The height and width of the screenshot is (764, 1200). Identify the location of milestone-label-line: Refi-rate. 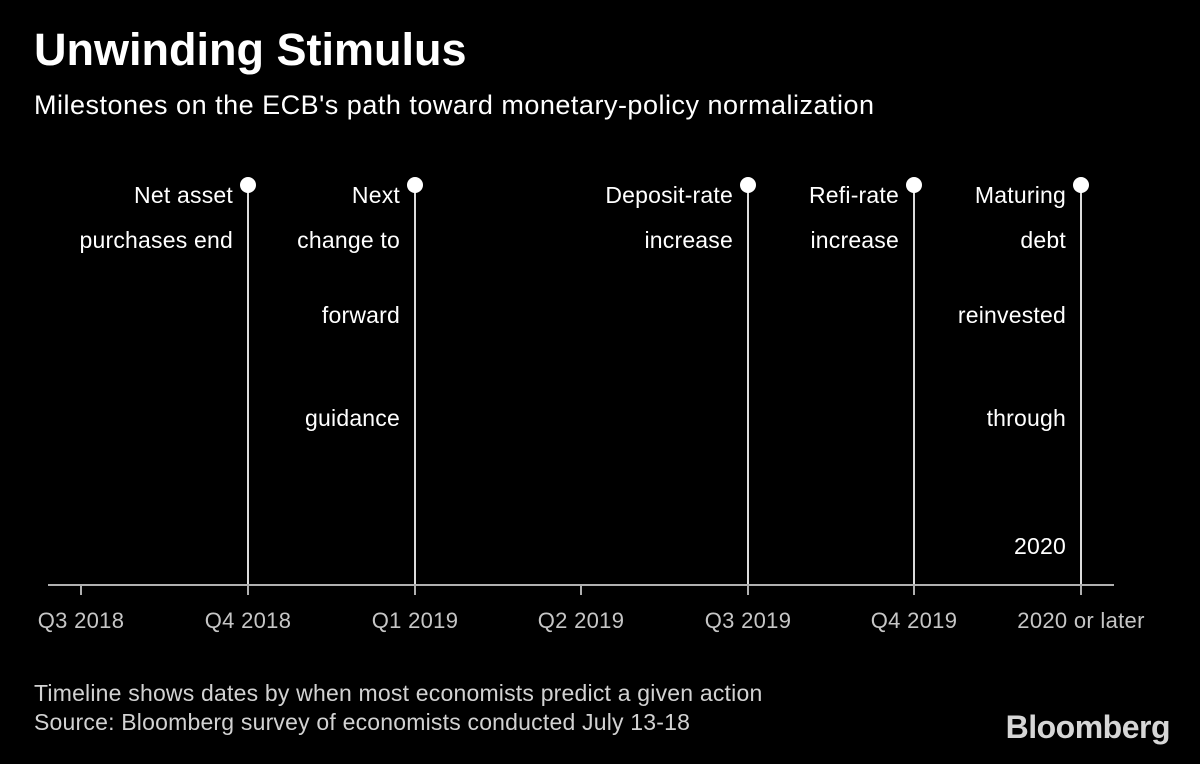
(854, 195).